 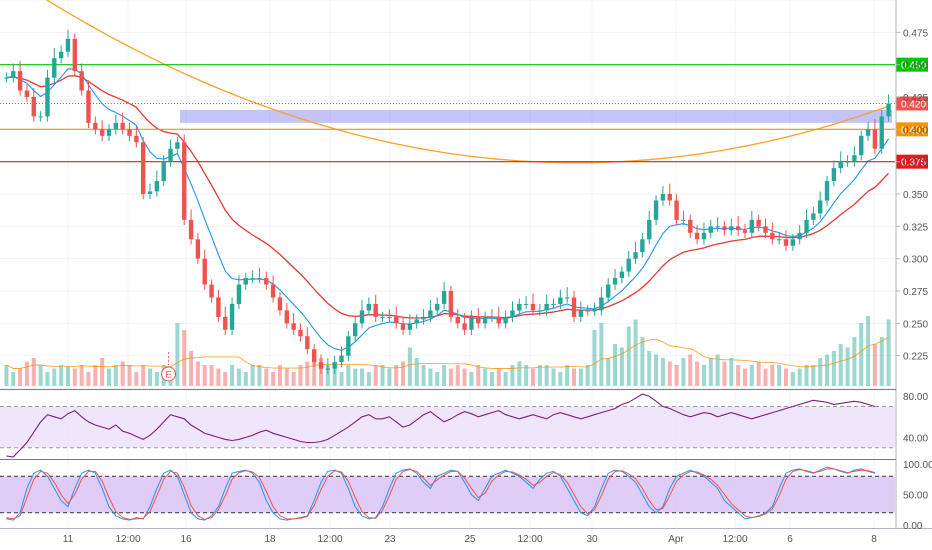 I want to click on event-marker-label: E, so click(x=169, y=375).